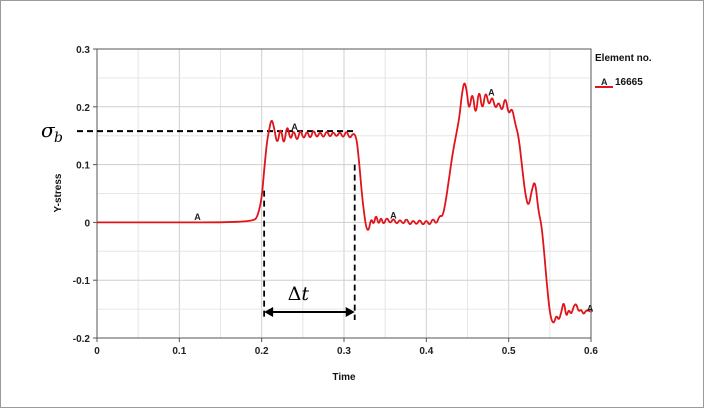 This screenshot has width=704, height=408. What do you see at coordinates (344, 377) in the screenshot?
I see `x-axis-label: Time` at bounding box center [344, 377].